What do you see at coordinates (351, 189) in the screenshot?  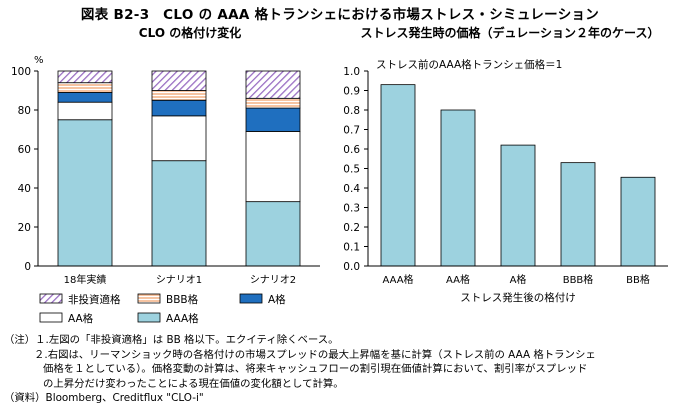 I see `right-y-tick-label: 0.4` at bounding box center [351, 189].